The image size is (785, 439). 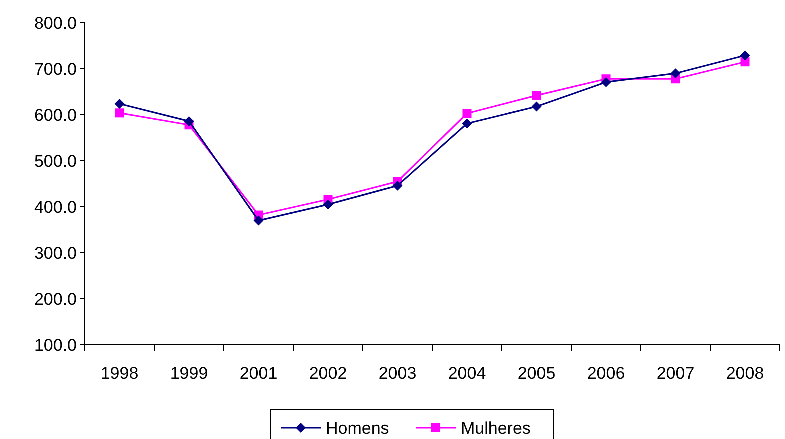 I want to click on y-tick-label: 800.0, so click(x=55, y=23).